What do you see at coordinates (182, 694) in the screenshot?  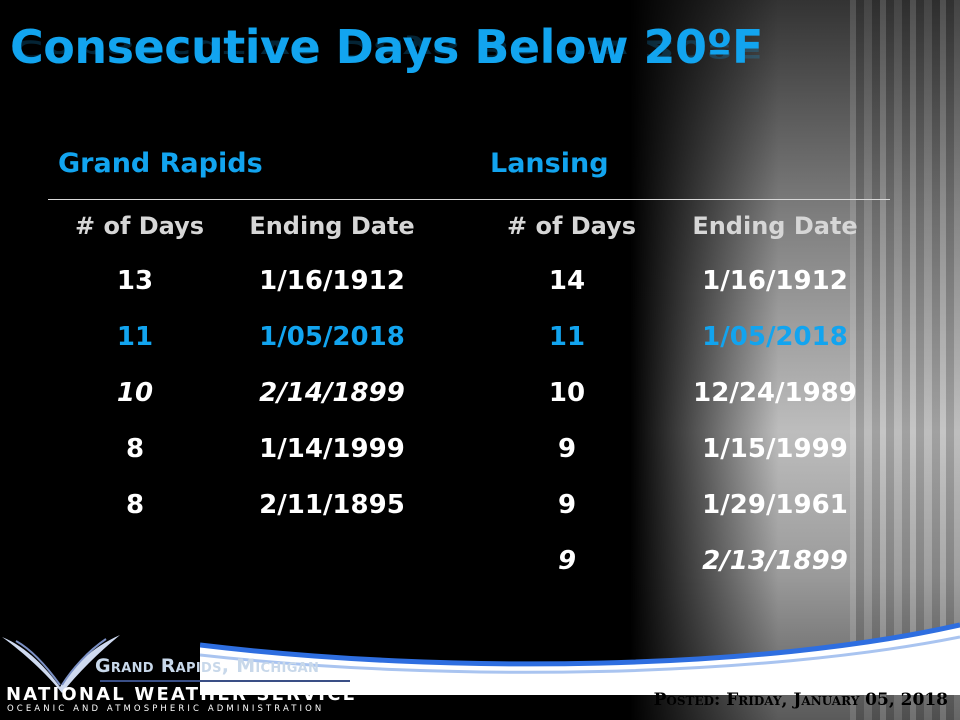 I see `agency-name: NATIONAL WEATHER SERVICE` at bounding box center [182, 694].